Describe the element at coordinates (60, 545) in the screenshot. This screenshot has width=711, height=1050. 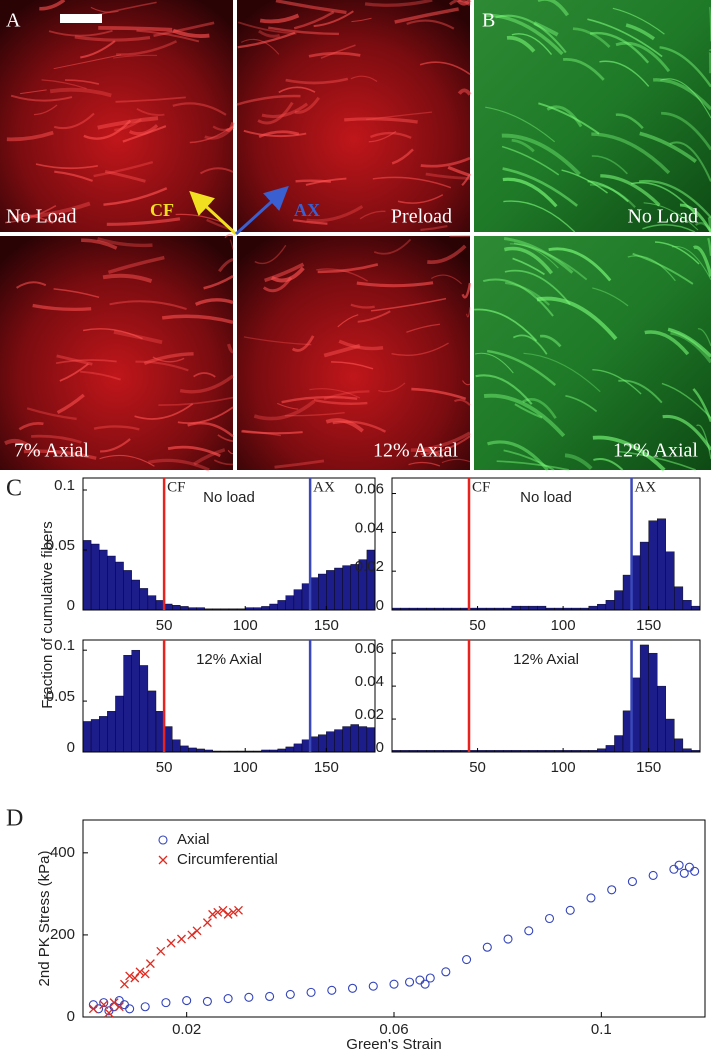
I see `y-tick-label: 0.05` at that location.